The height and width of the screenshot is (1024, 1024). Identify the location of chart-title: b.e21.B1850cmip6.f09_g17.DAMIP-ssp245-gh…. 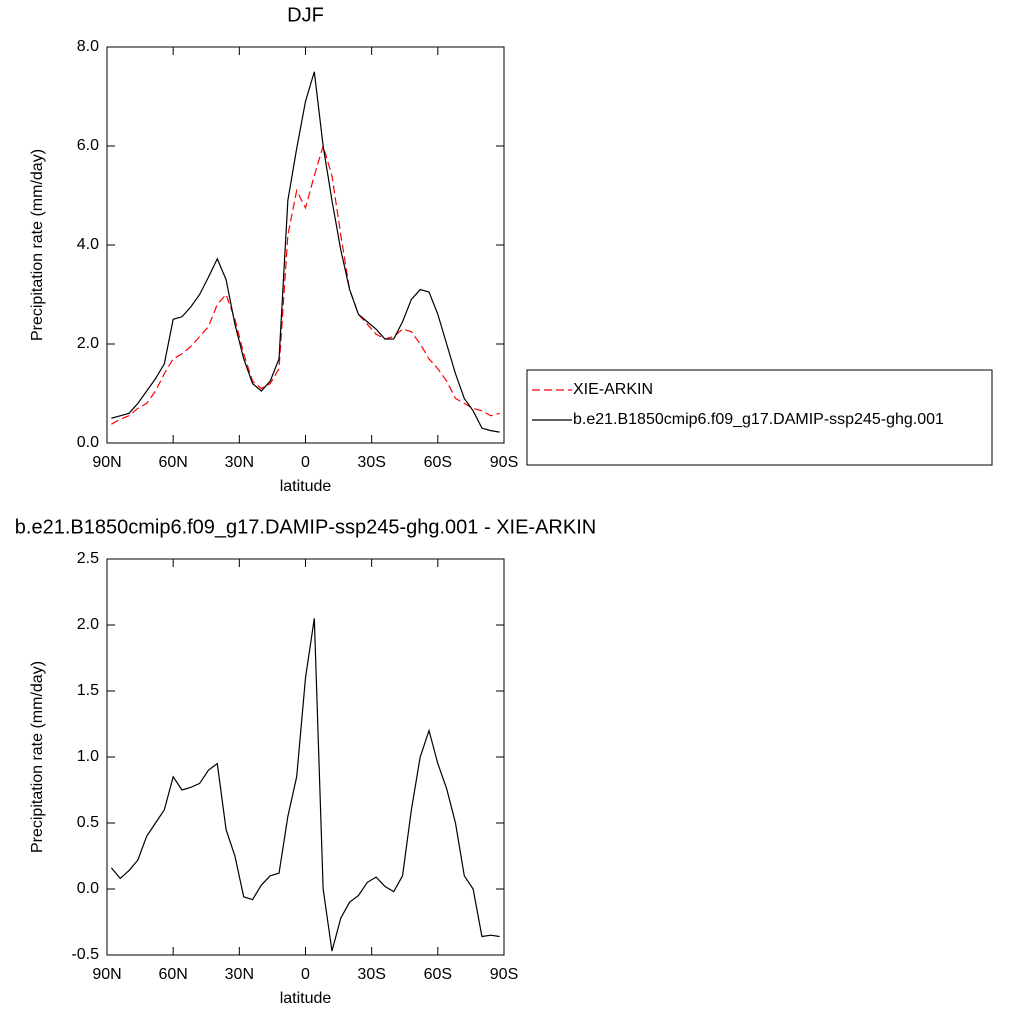
(305, 527).